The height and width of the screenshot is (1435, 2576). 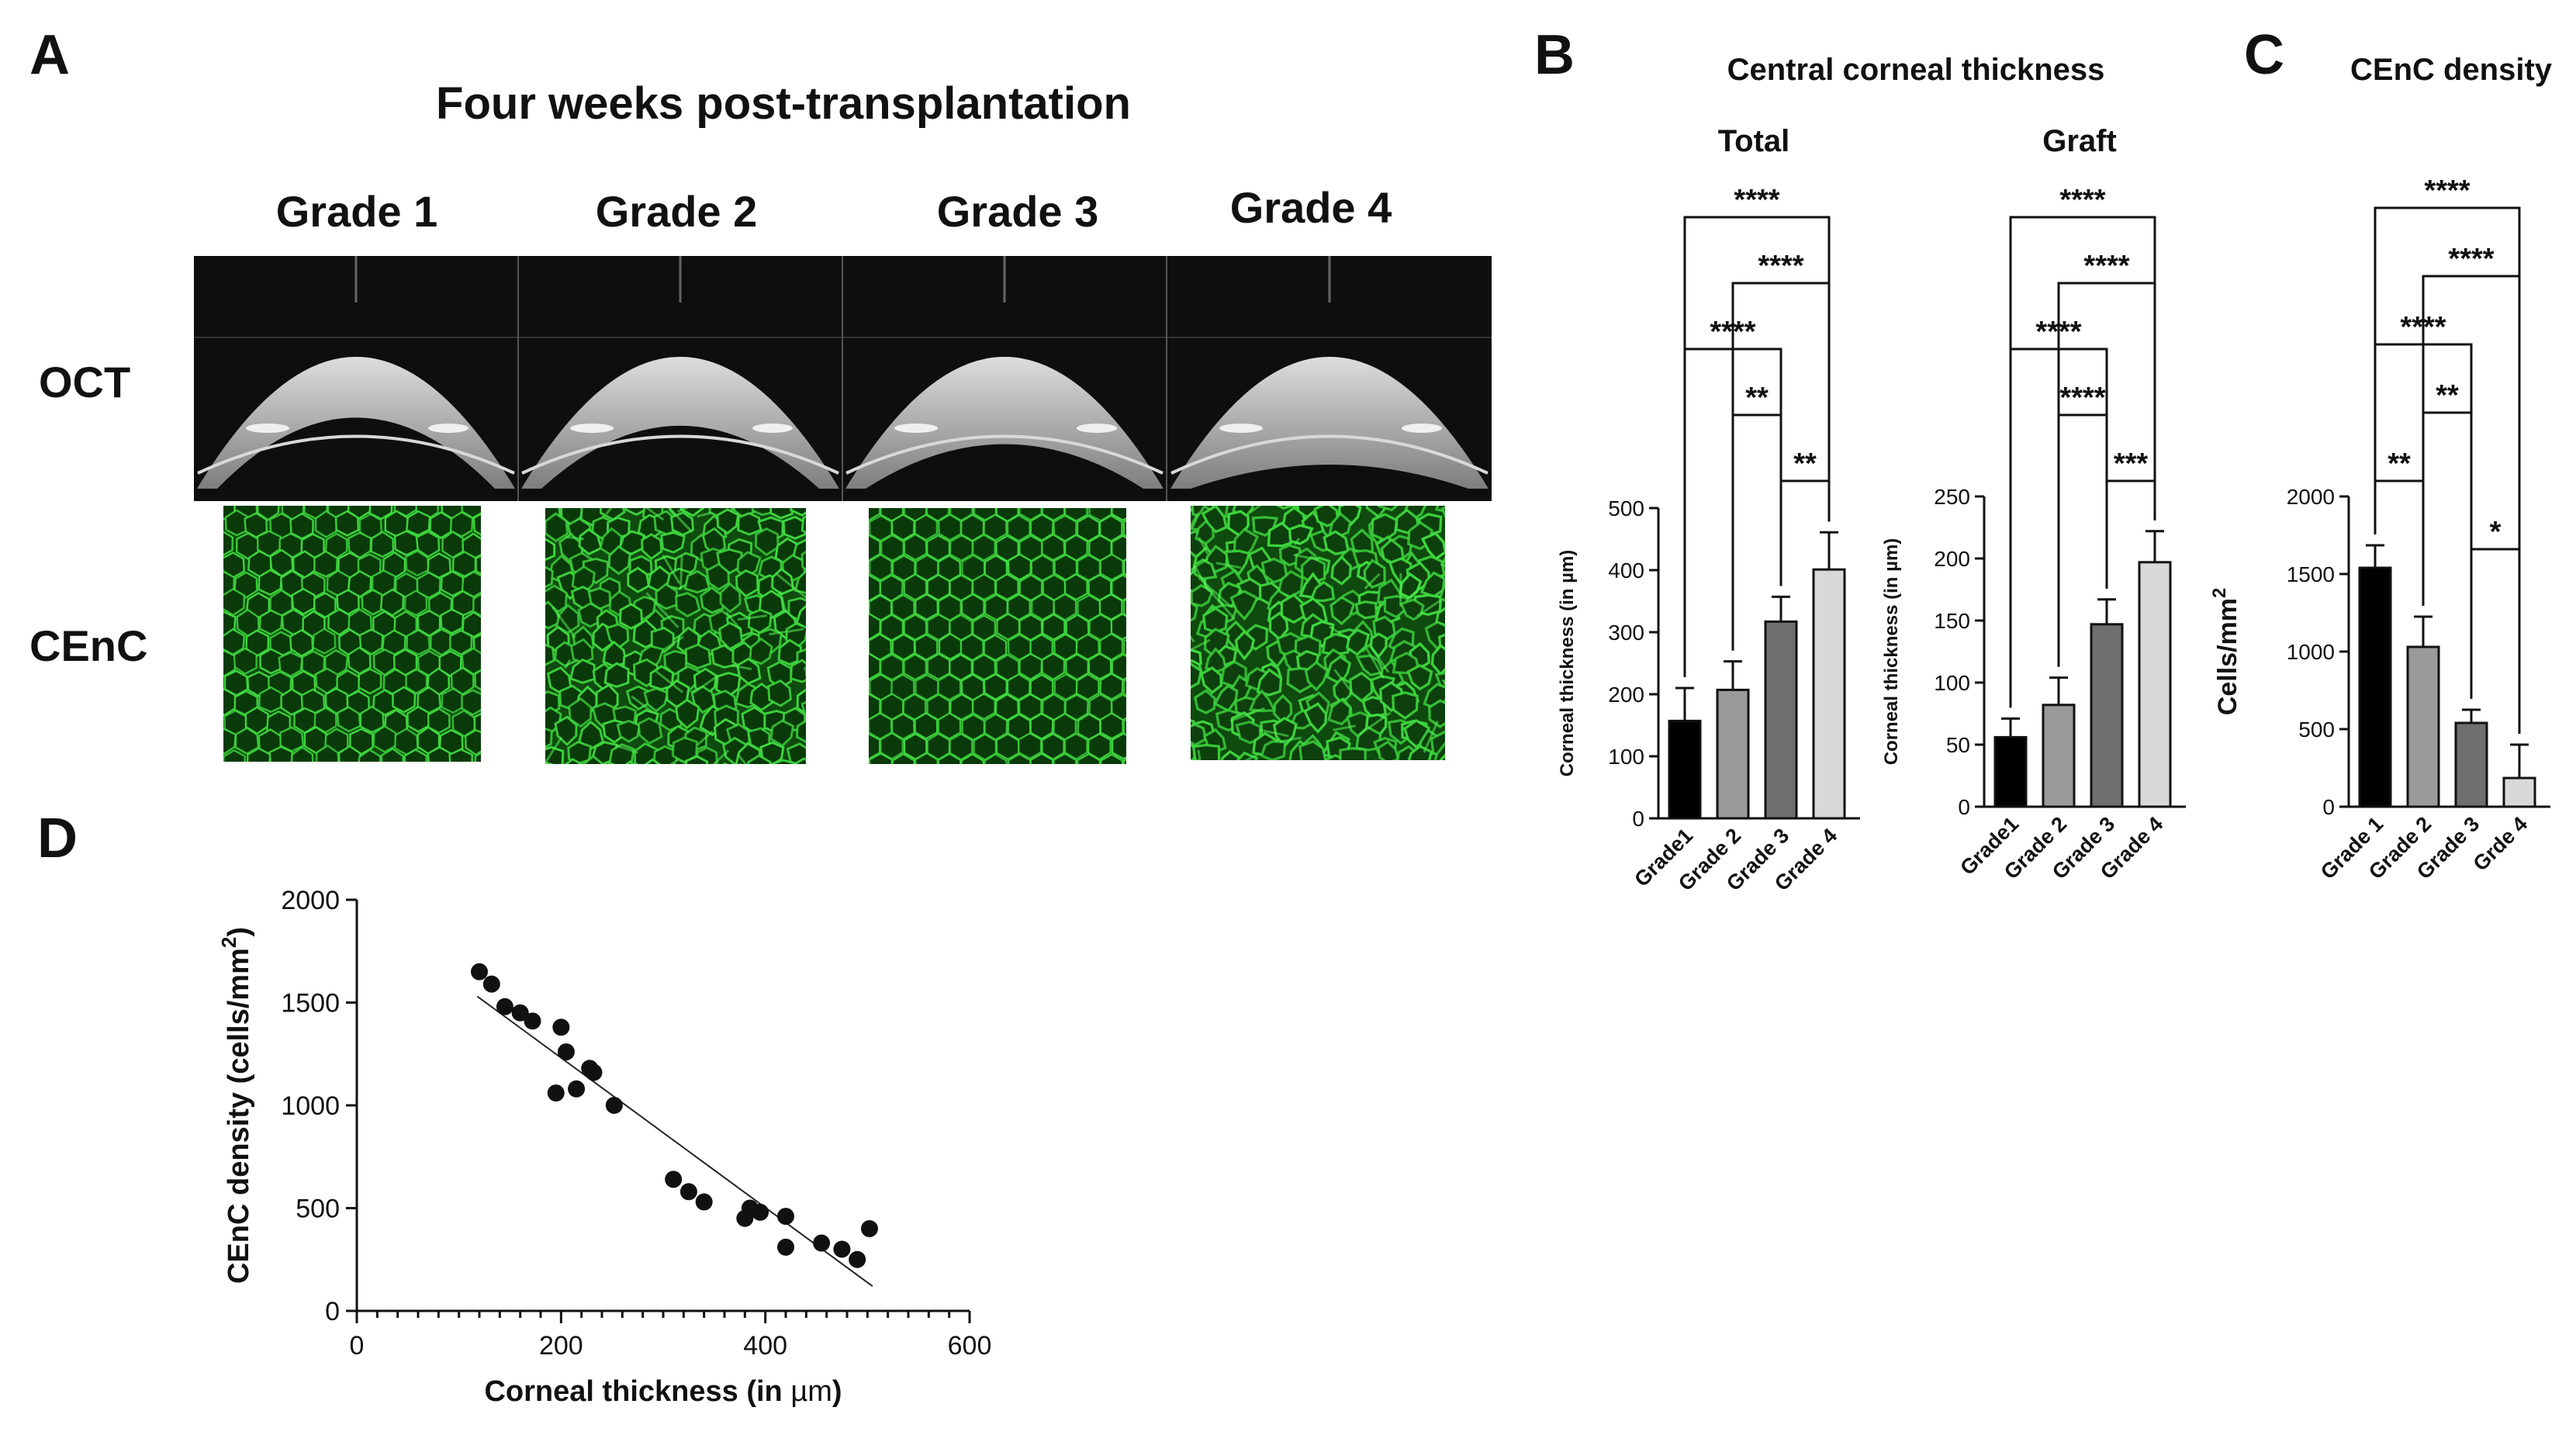 What do you see at coordinates (1311, 208) in the screenshot?
I see `grade-label-4: Grade 4` at bounding box center [1311, 208].